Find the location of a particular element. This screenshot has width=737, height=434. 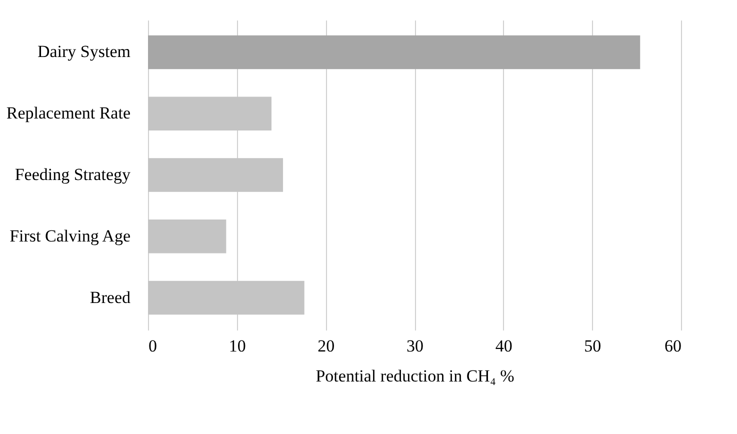

y-tick-label: Breed is located at coordinates (110, 297).